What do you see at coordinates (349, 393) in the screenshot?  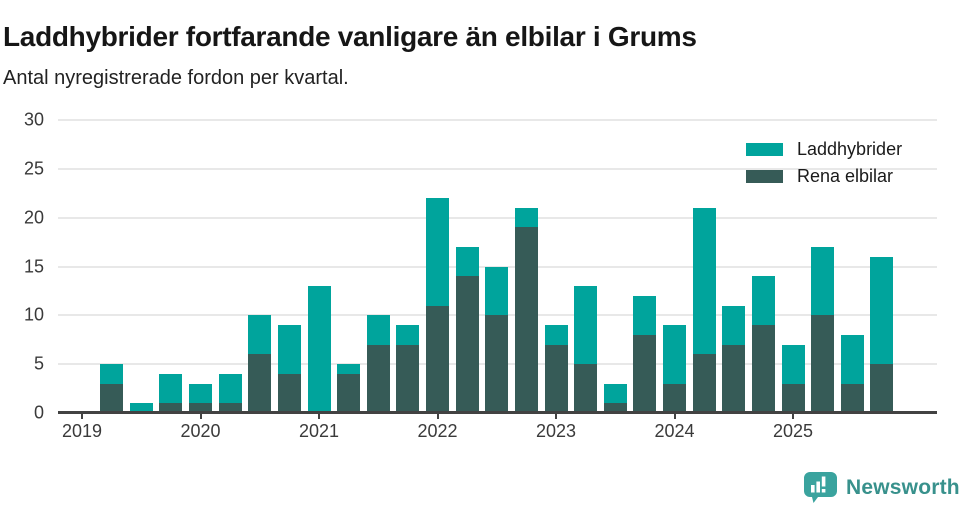 I see `bar-segment-2021-Q2-rena-elbilar` at bounding box center [349, 393].